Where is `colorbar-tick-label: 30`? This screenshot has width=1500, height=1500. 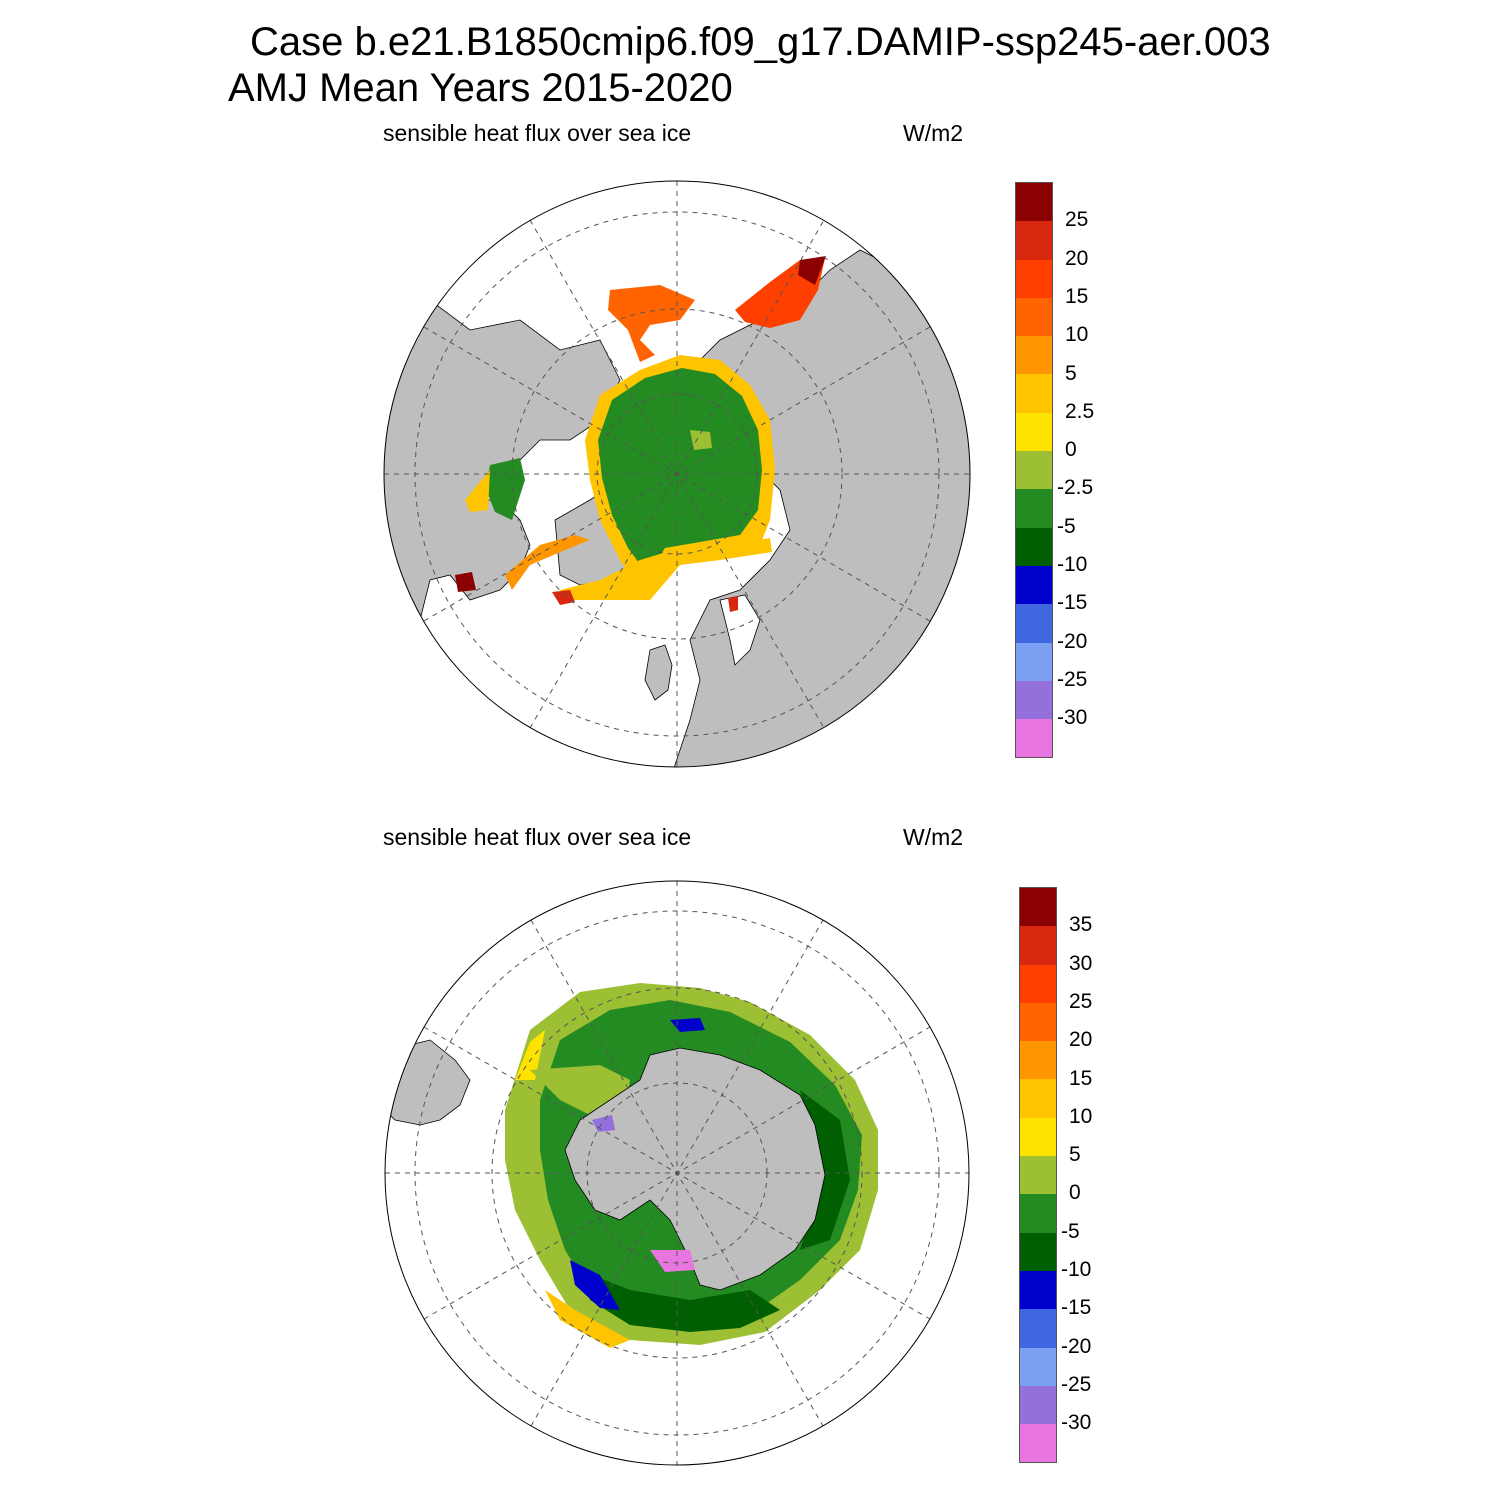 colorbar-tick-label: 30 is located at coordinates (1081, 963).